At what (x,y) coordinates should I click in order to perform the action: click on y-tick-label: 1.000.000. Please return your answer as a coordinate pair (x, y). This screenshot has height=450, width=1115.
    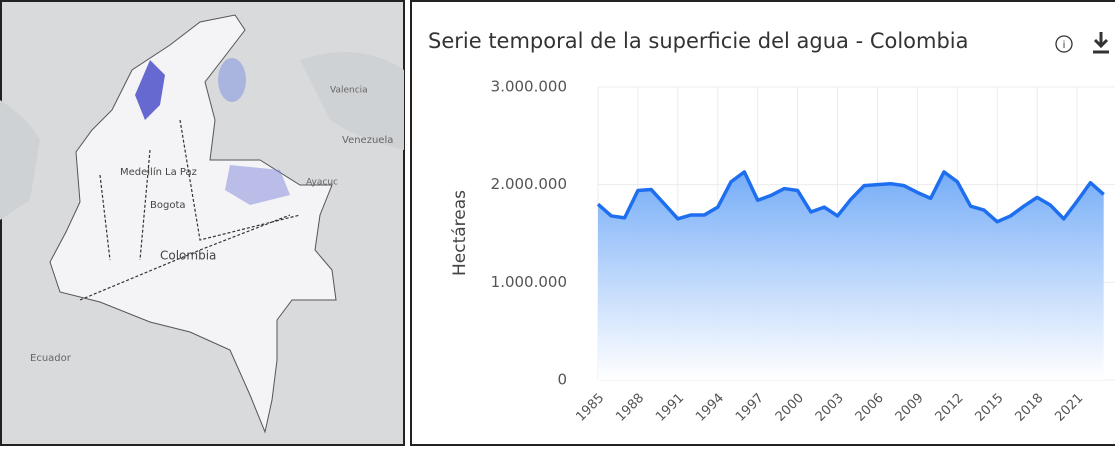
    Looking at the image, I should click on (529, 282).